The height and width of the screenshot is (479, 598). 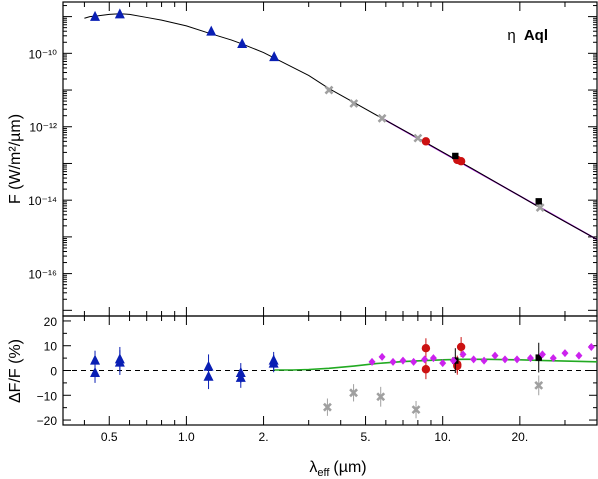 I want to click on bottom-y-tick-label: 0, so click(x=53, y=372).